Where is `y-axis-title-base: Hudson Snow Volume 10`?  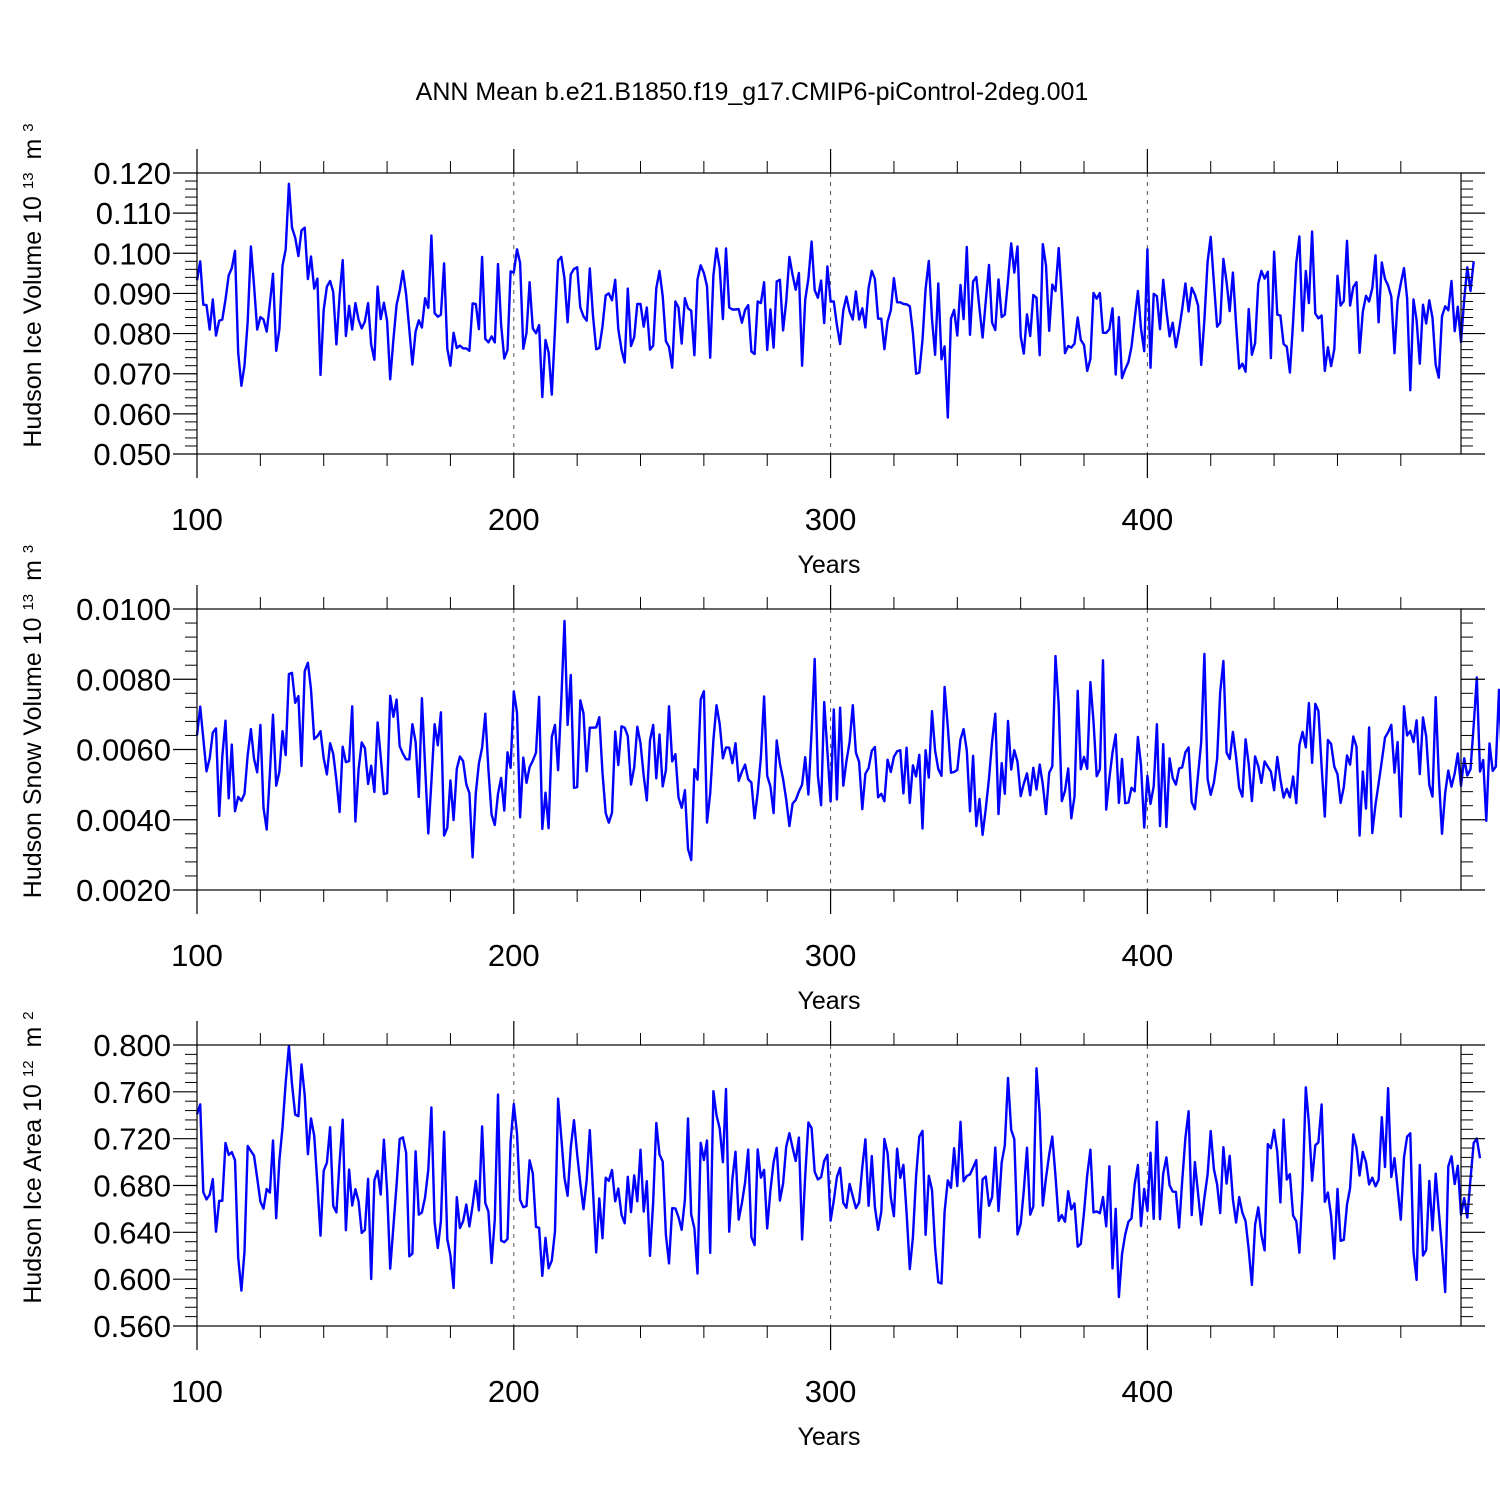 y-axis-title-base: Hudson Snow Volume 10 is located at coordinates (33, 757).